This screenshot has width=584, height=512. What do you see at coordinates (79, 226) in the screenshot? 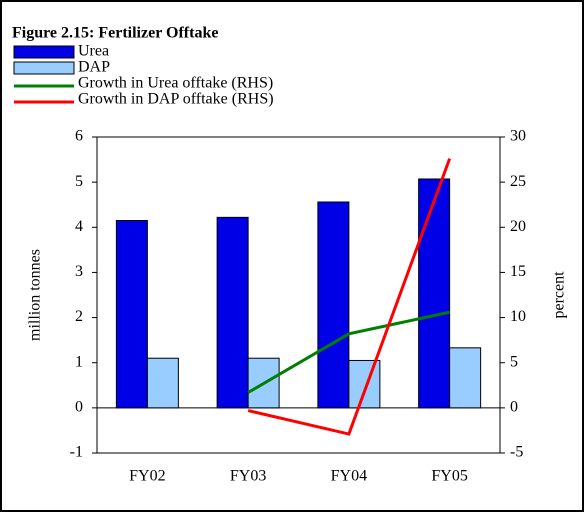
I see `y-tick-label: 4` at bounding box center [79, 226].